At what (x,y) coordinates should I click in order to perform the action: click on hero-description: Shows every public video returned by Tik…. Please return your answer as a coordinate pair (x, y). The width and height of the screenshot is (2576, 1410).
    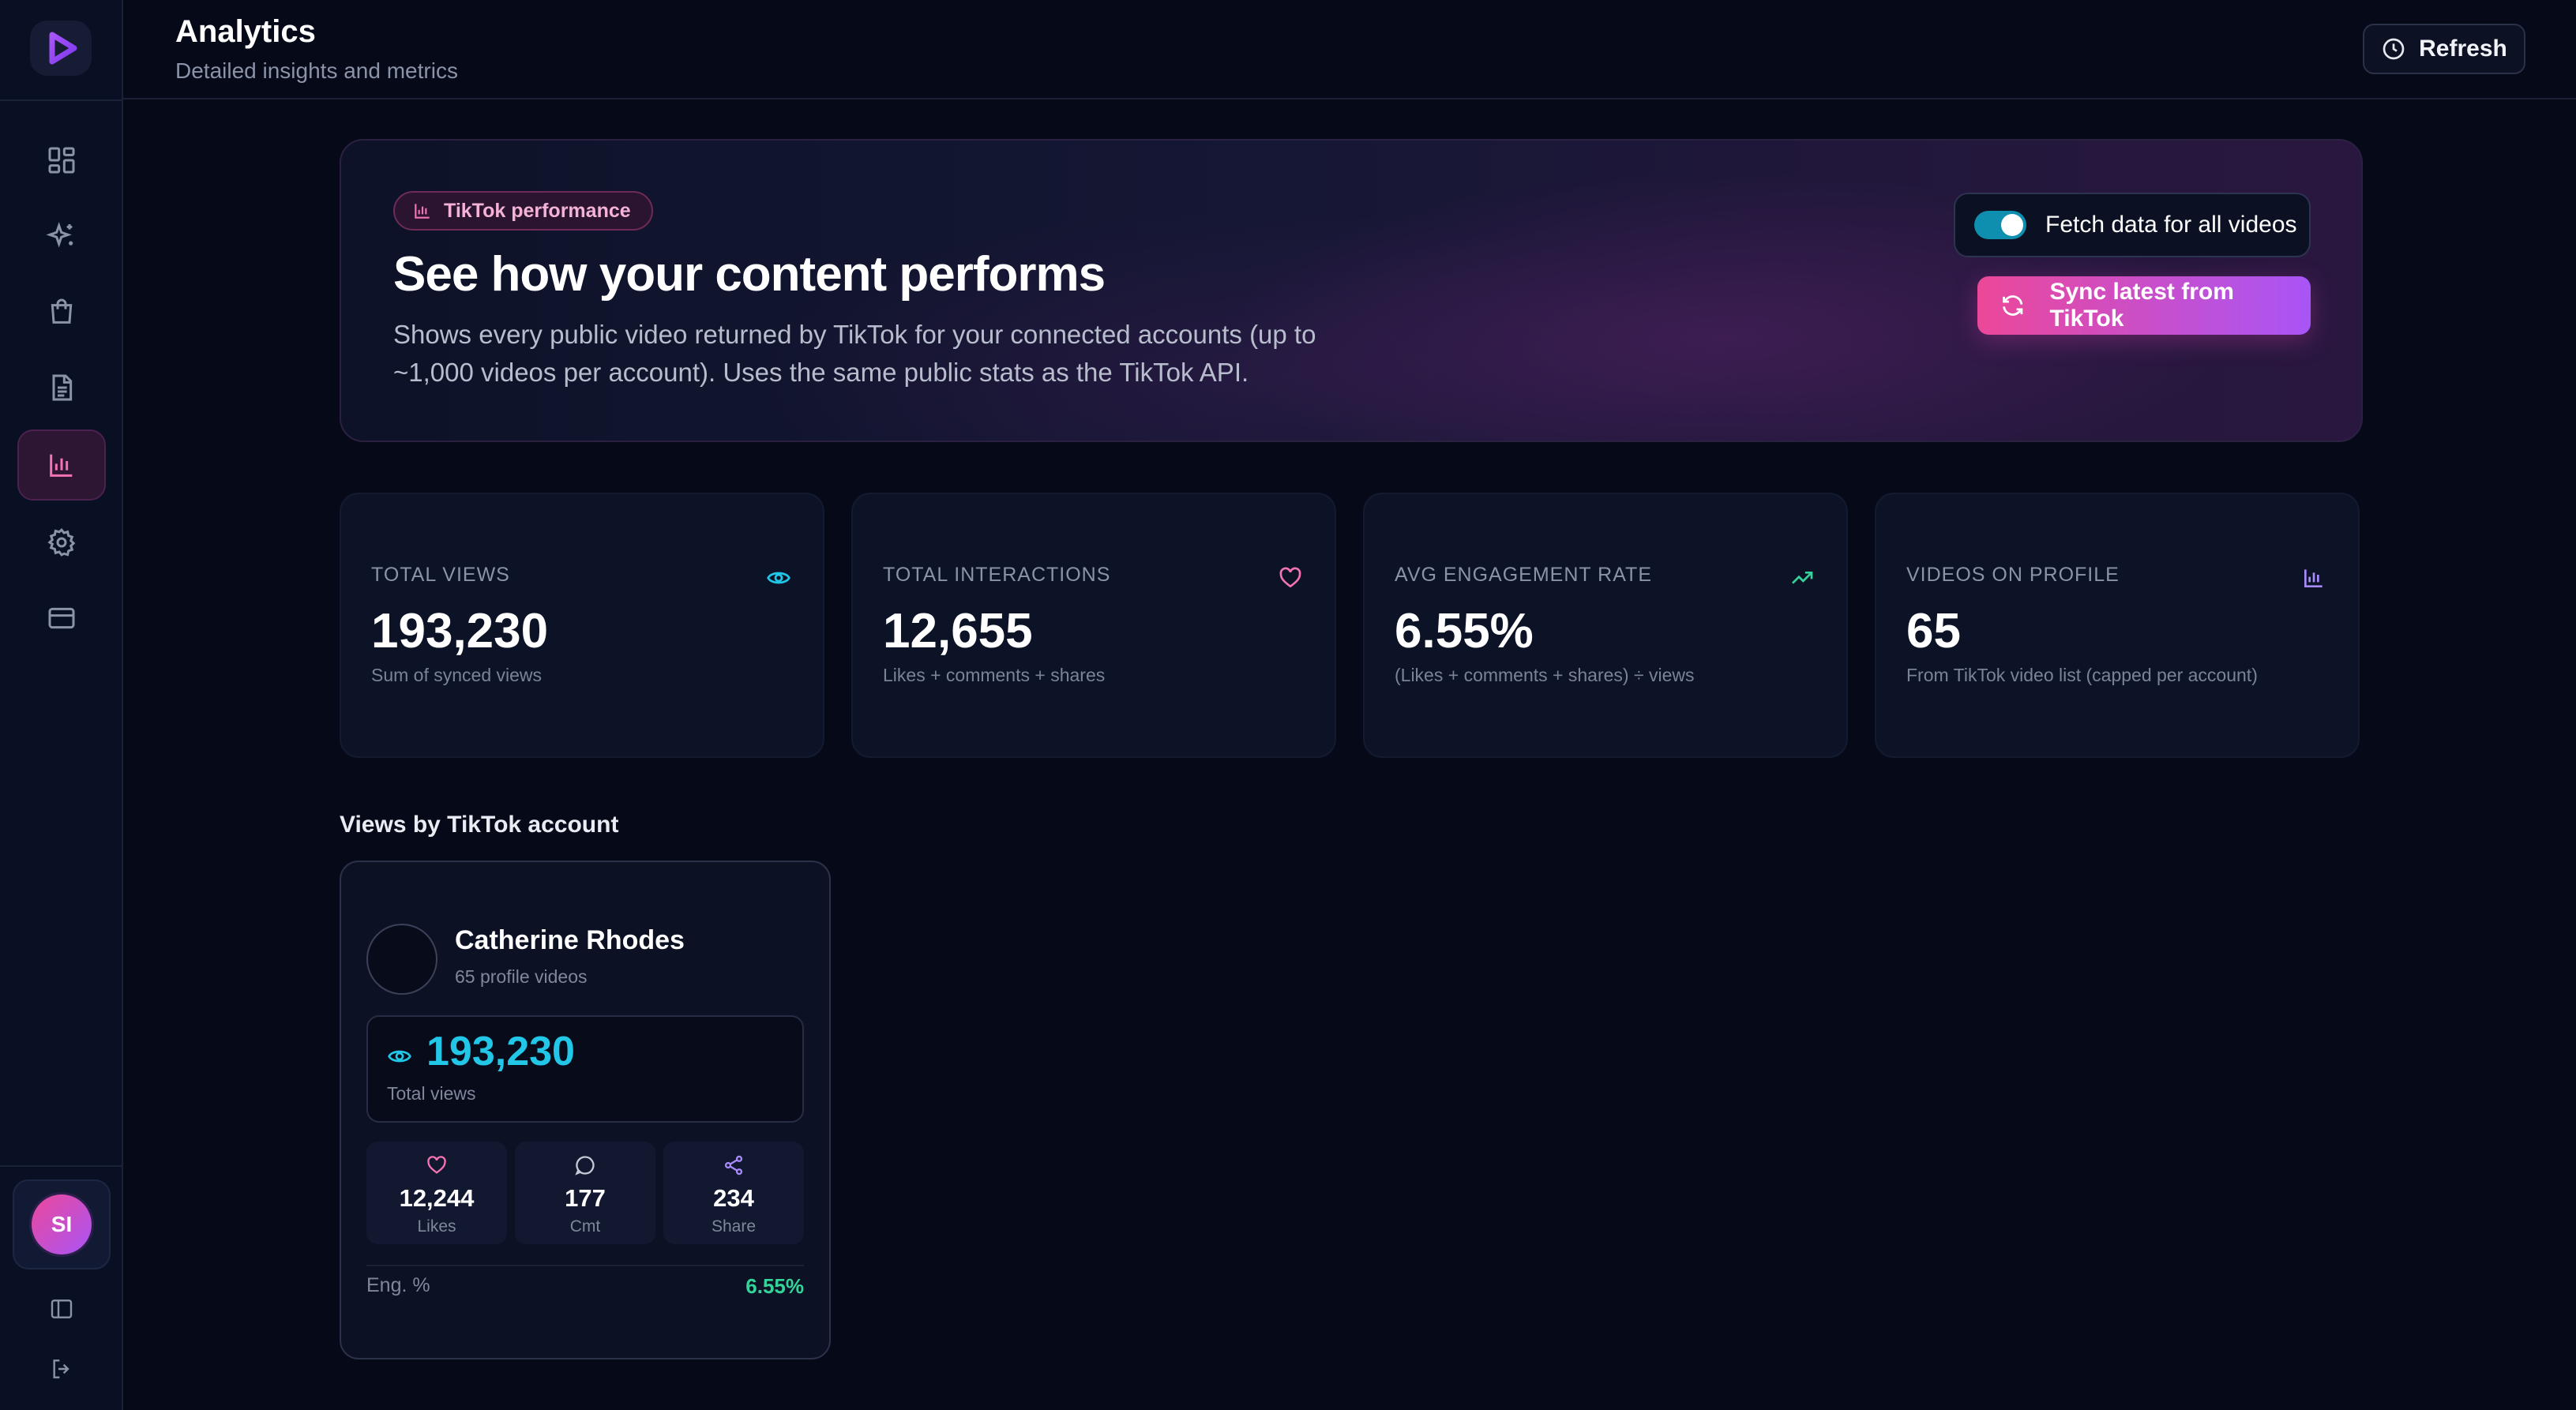
    Looking at the image, I should click on (854, 353).